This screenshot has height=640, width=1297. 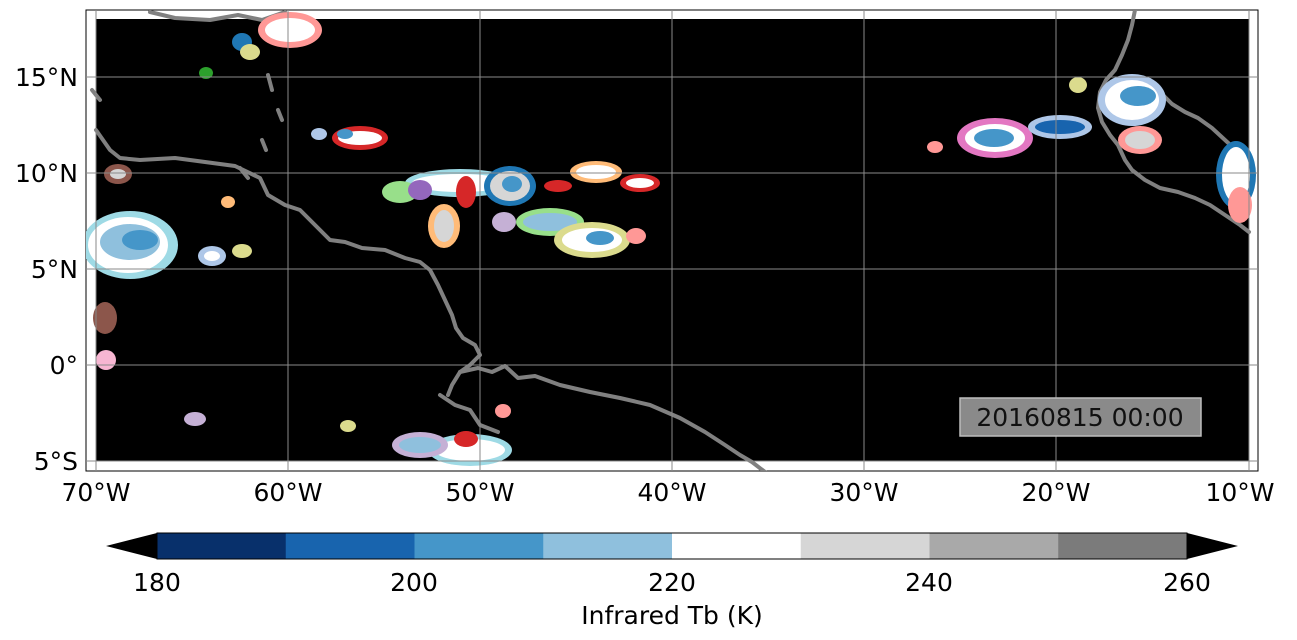 What do you see at coordinates (157, 582) in the screenshot?
I see `colorbar-tick-label: 180` at bounding box center [157, 582].